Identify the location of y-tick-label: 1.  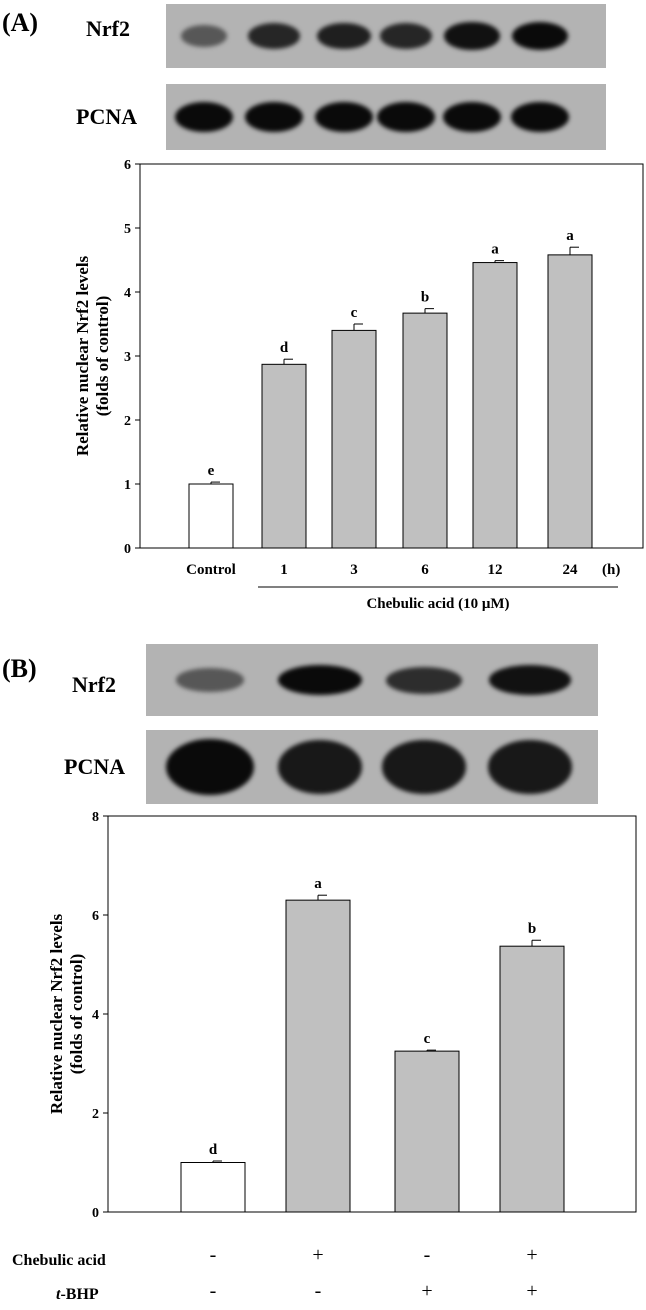
(127, 485).